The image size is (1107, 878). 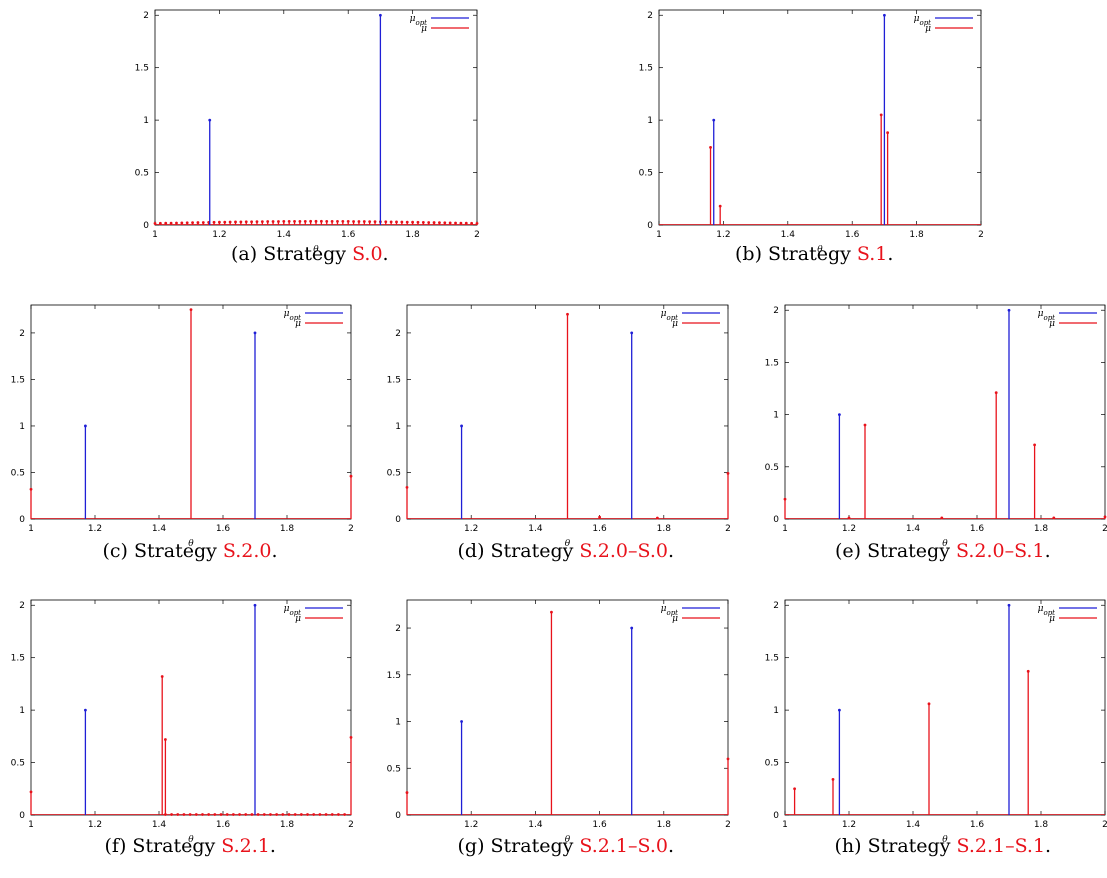 What do you see at coordinates (190, 551) in the screenshot?
I see `caption-c: (c) Strategy S.2.0.` at bounding box center [190, 551].